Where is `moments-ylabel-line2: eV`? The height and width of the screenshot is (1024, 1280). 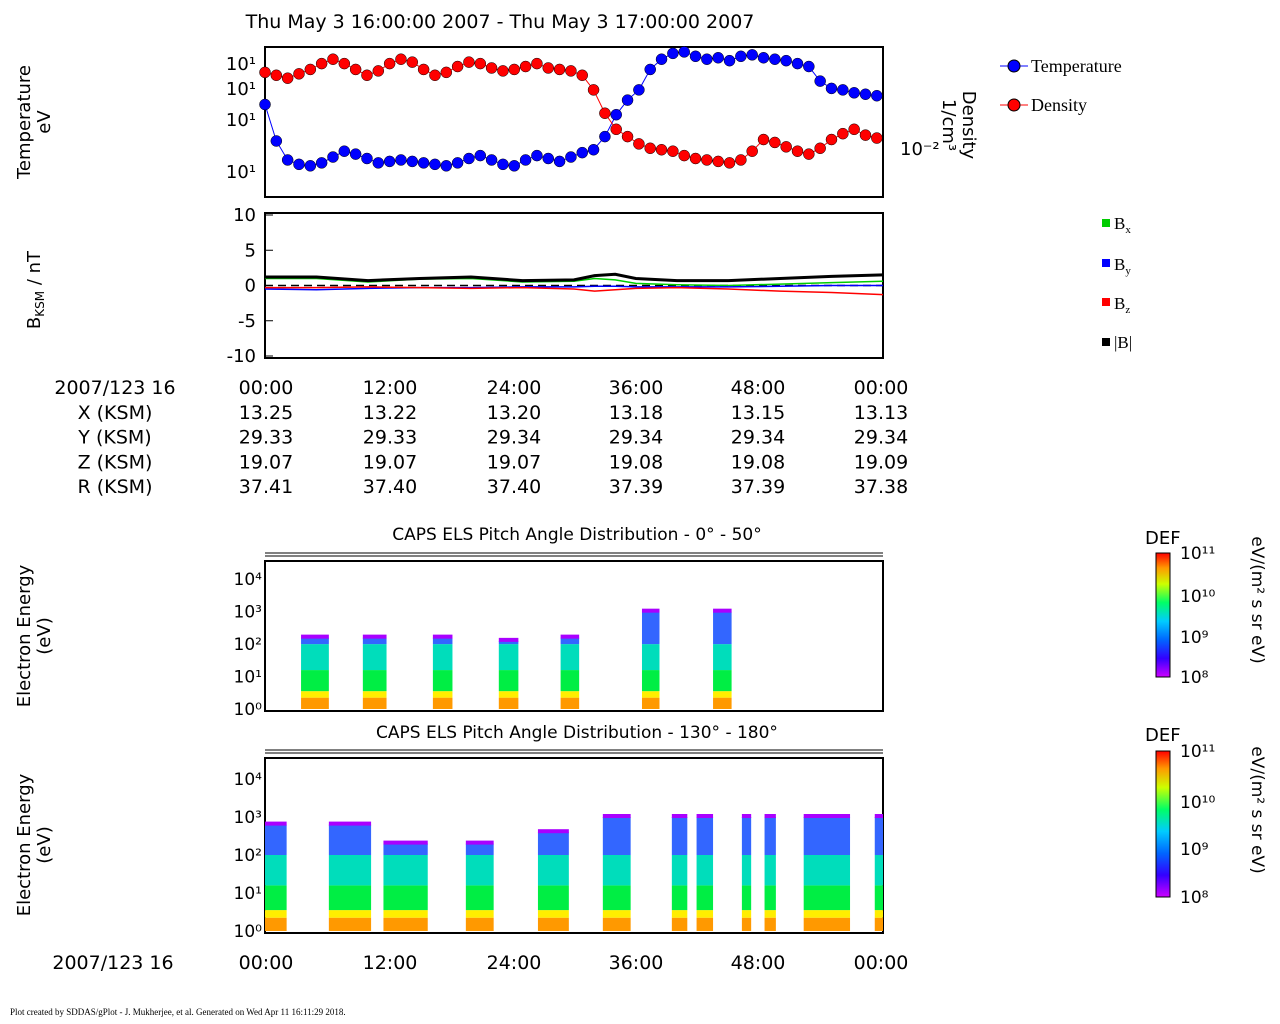 moments-ylabel-line2: eV is located at coordinates (44, 122).